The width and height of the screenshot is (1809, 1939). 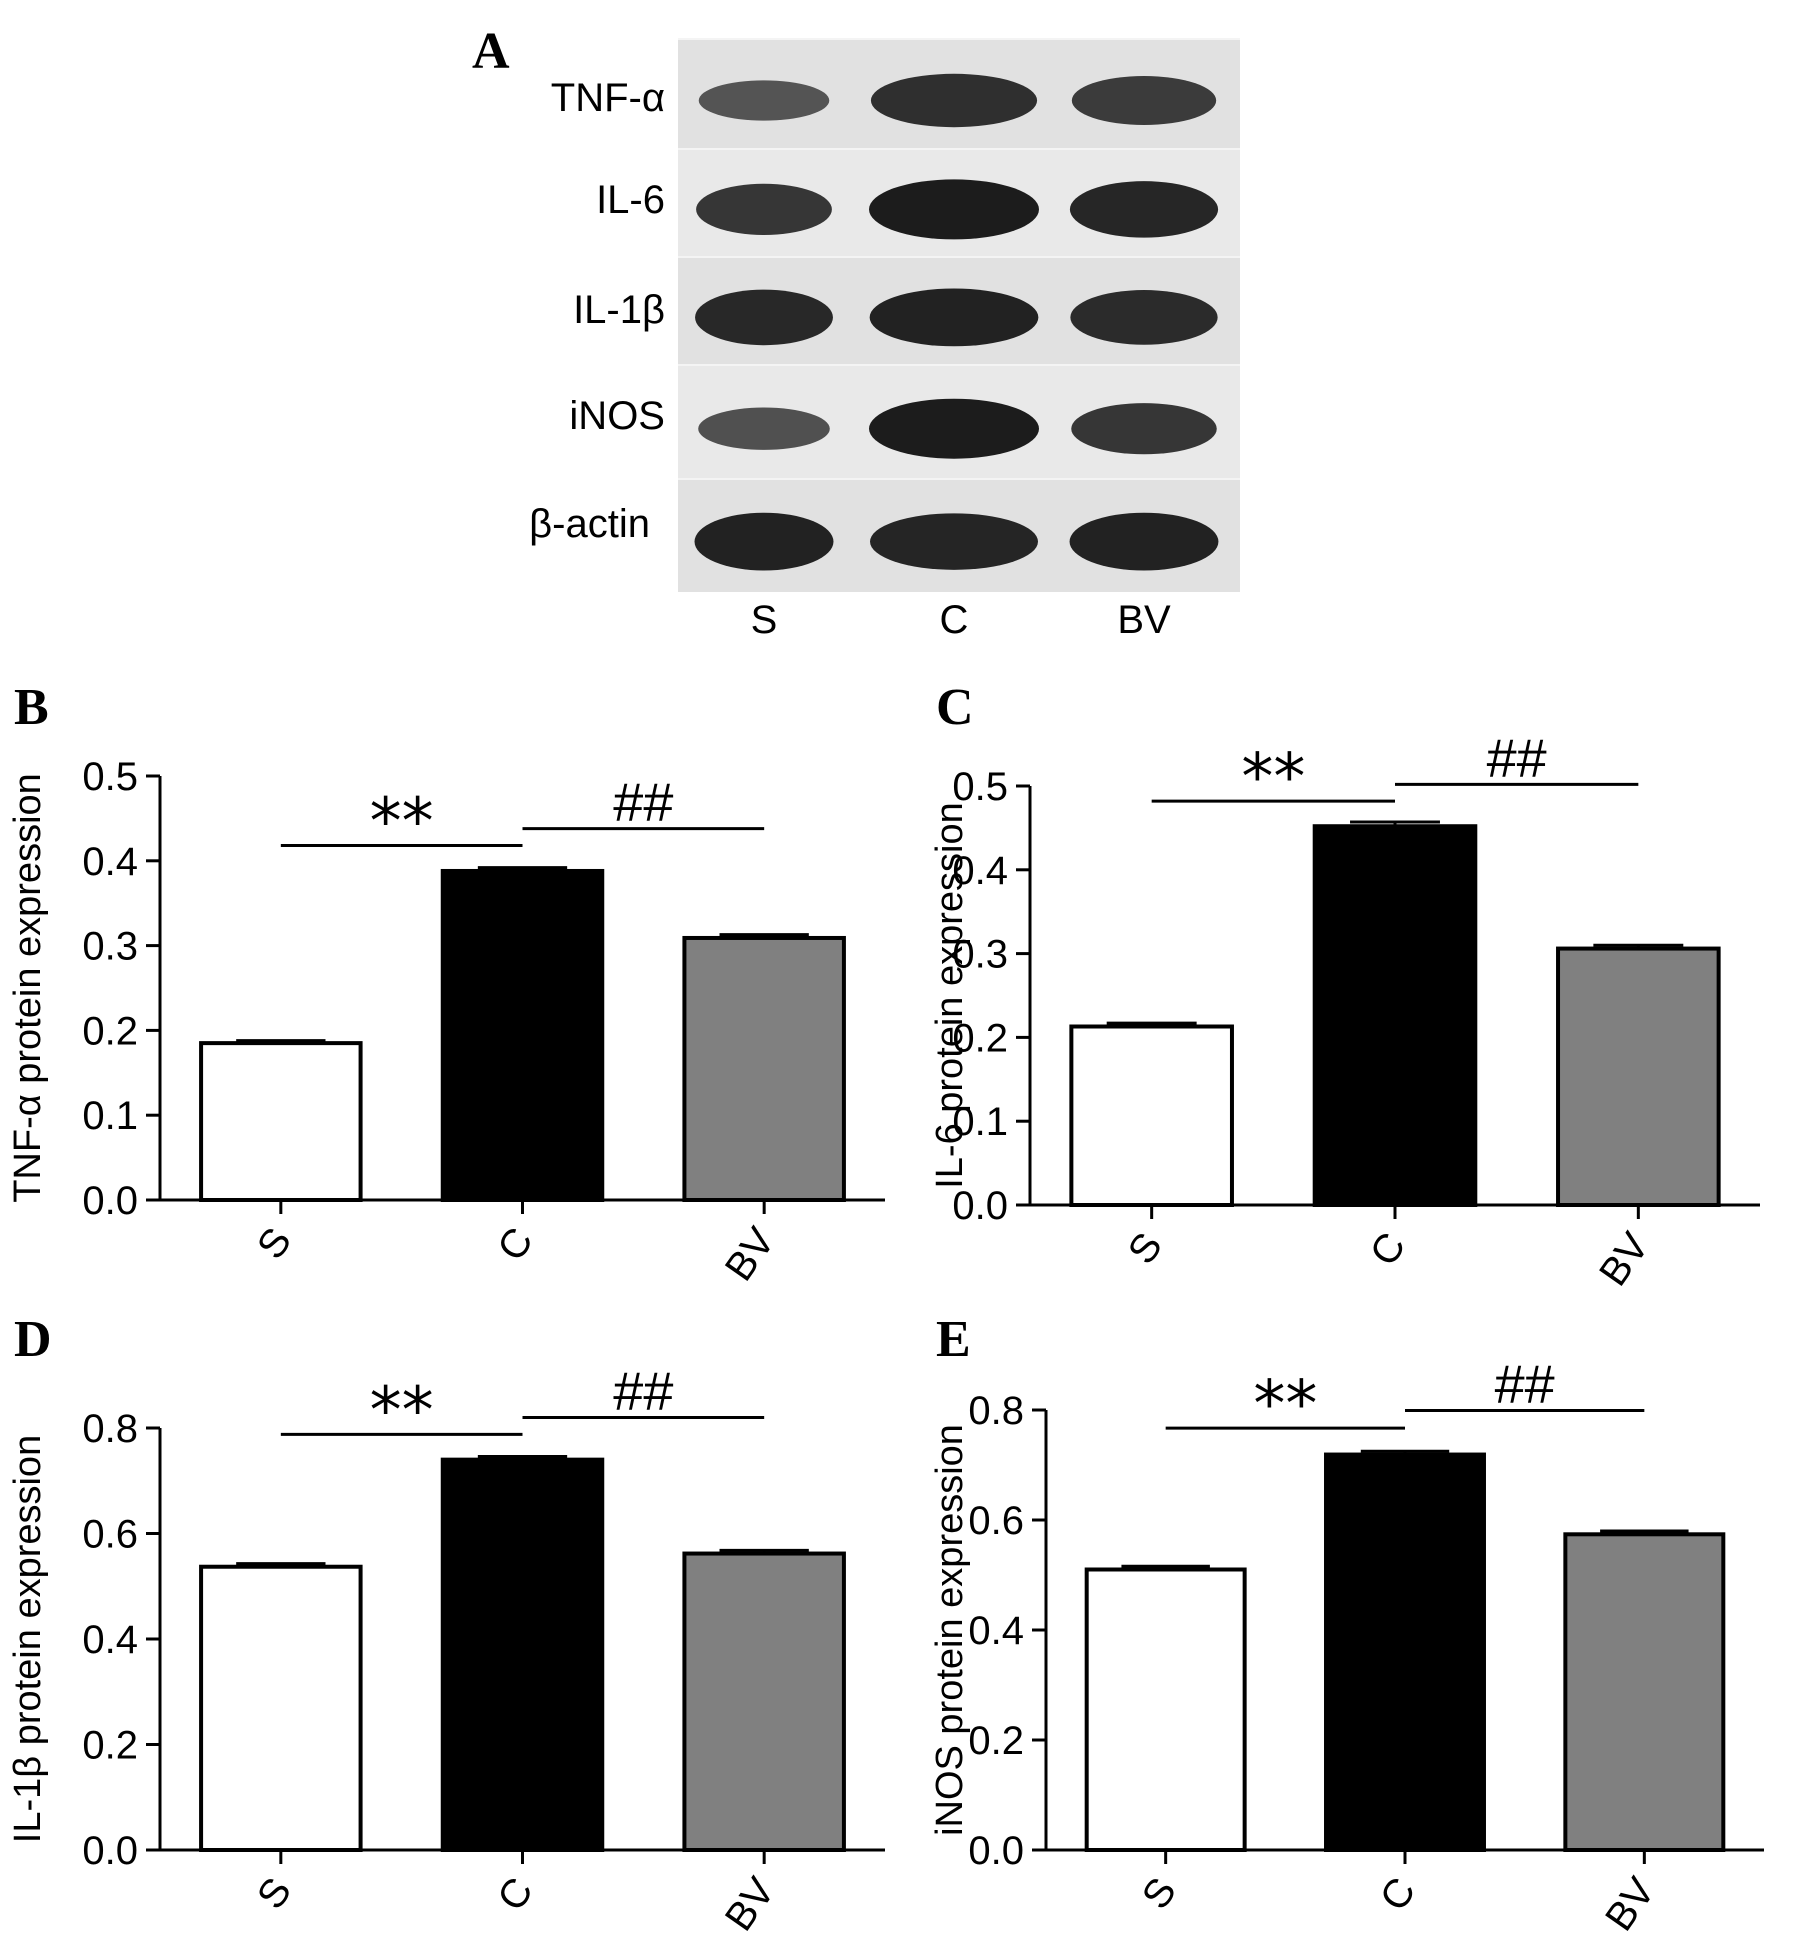 What do you see at coordinates (630, 200) in the screenshot?
I see `blot-label-il6: IL-6` at bounding box center [630, 200].